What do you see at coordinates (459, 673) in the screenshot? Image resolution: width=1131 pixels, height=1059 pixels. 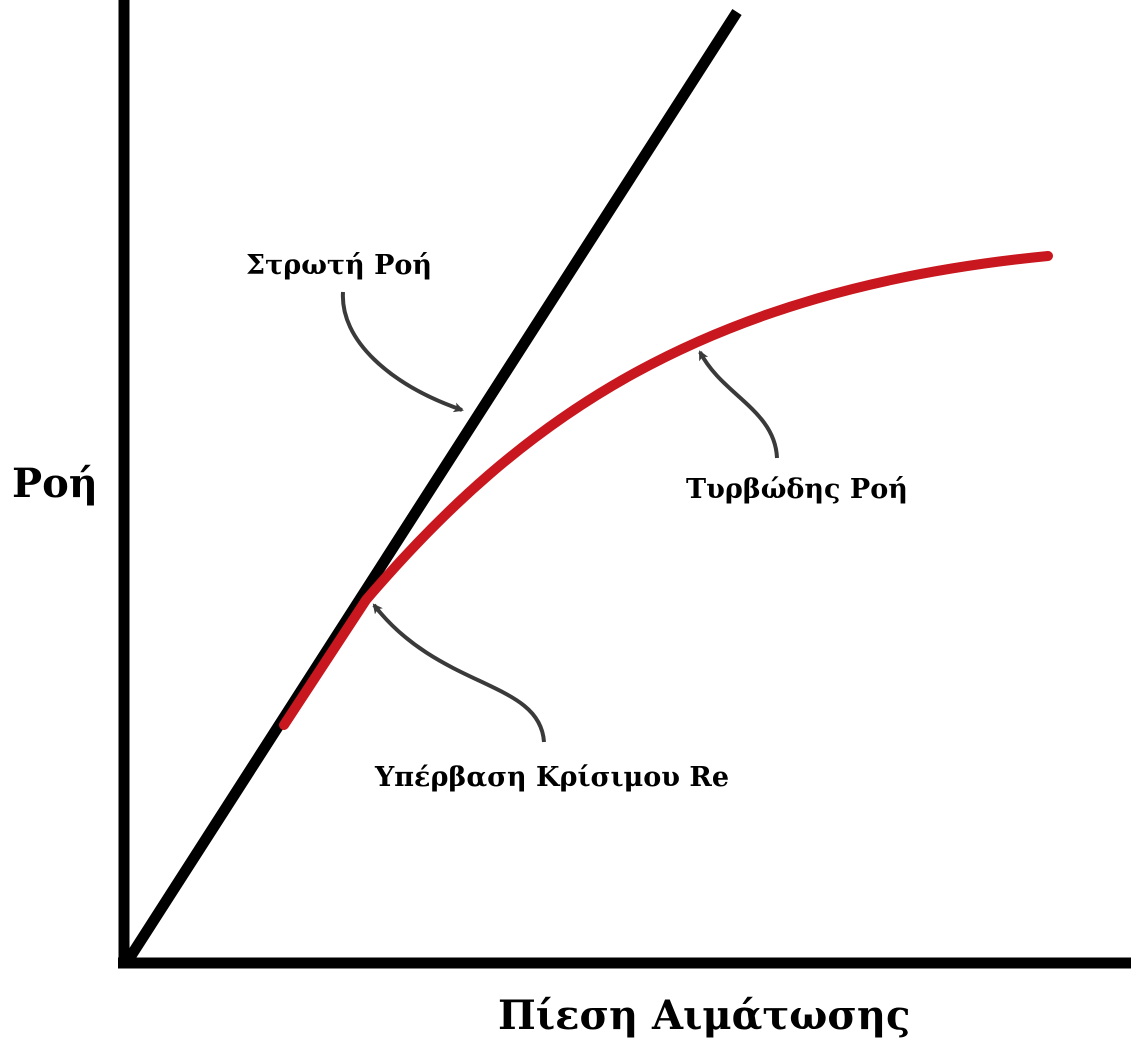 I see `critical-re-arrow` at bounding box center [459, 673].